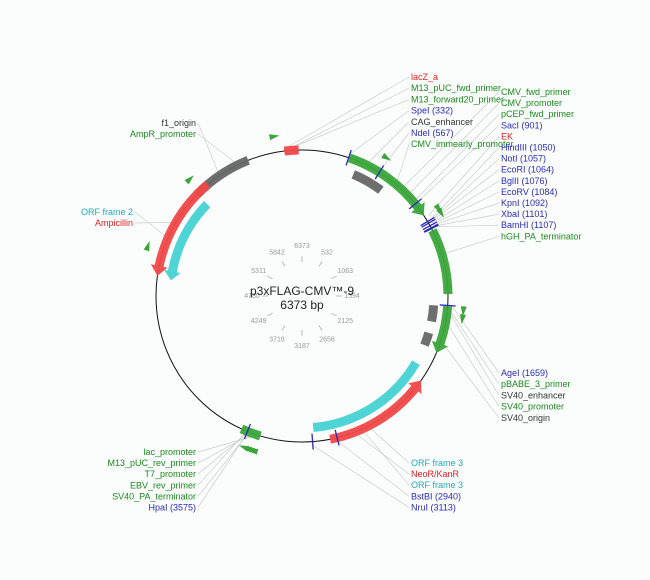 This screenshot has width=650, height=580. What do you see at coordinates (525, 418) in the screenshot?
I see `feature-label: SV40_origin` at bounding box center [525, 418].